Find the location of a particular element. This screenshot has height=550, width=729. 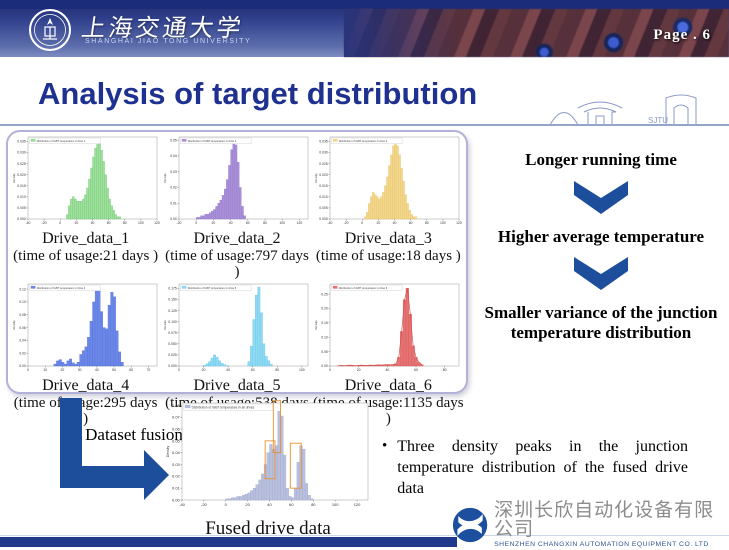

changxin-logo-icon is located at coordinates (470, 524).